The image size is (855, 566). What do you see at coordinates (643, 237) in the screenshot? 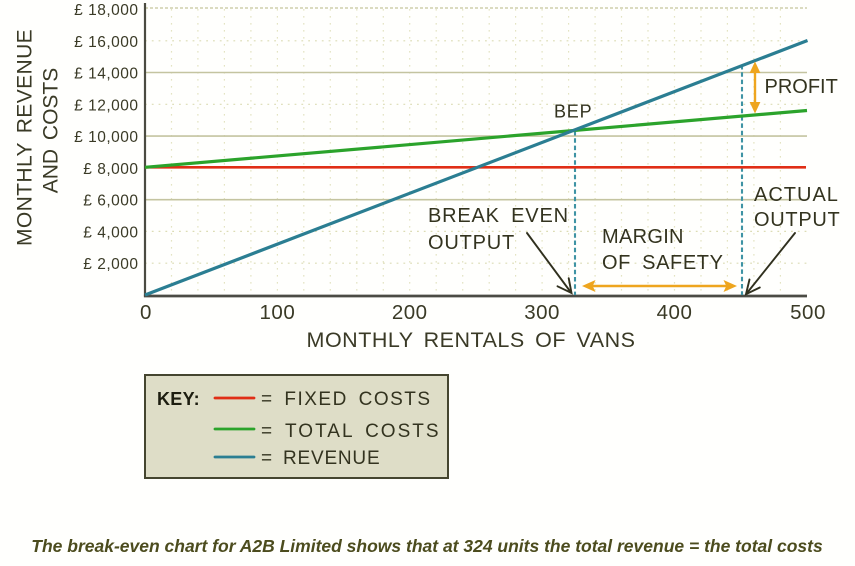
I see `svg-text: MARGIN` at bounding box center [643, 237].